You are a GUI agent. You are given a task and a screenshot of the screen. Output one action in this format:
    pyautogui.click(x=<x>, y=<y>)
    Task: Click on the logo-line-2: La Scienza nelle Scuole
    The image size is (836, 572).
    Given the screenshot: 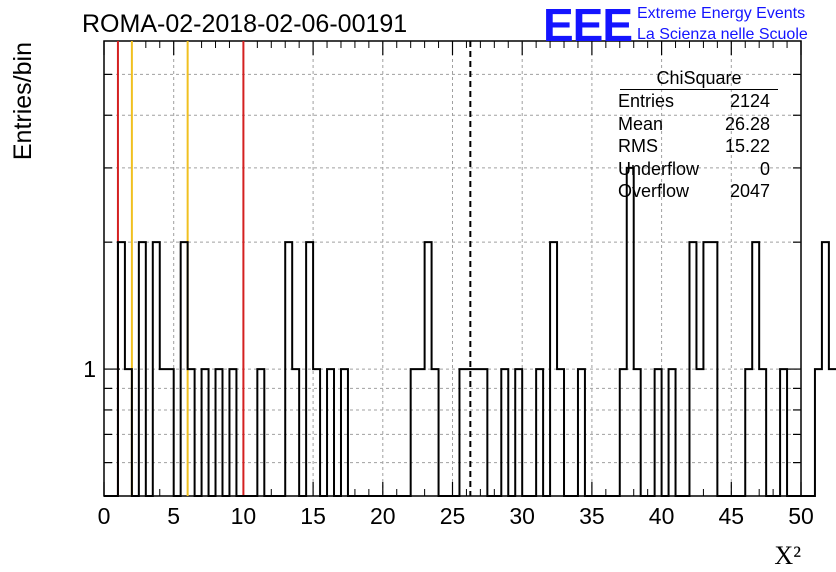 What is the action you would take?
    pyautogui.click(x=722, y=34)
    